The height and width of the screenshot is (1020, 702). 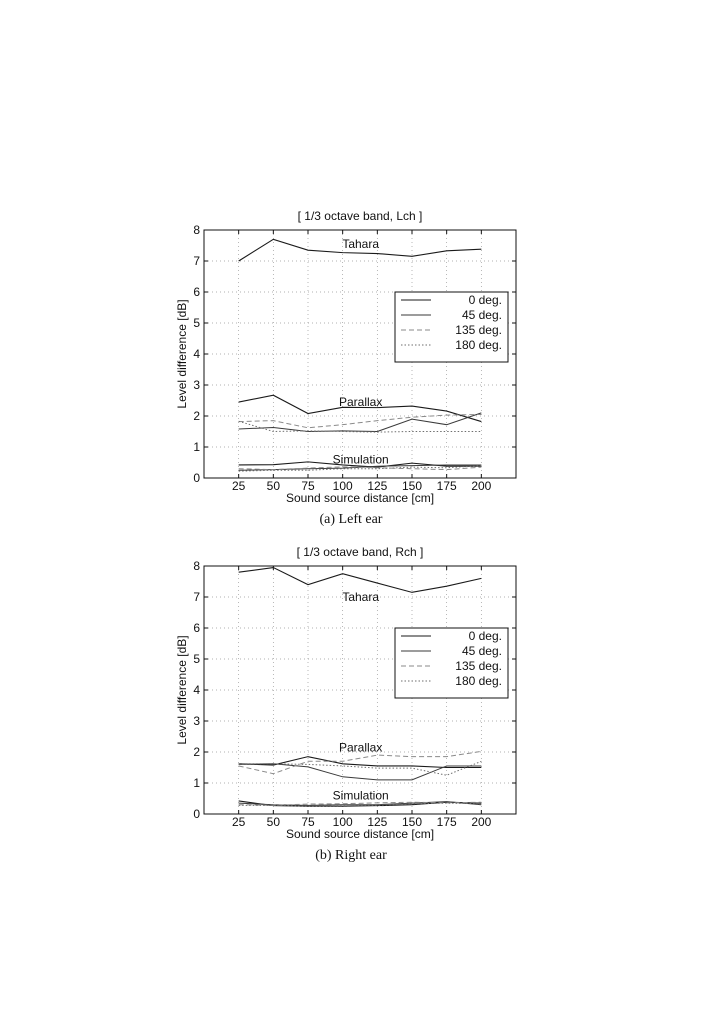 I want to click on chart-b-series-parallax-45deg, so click(x=360, y=772).